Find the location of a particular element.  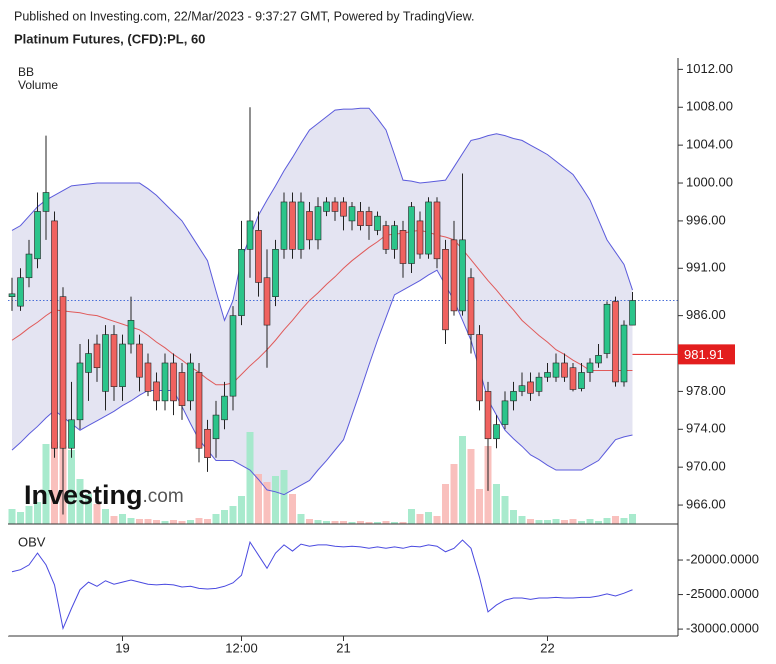

logo: Investing.com is located at coordinates (104, 495).